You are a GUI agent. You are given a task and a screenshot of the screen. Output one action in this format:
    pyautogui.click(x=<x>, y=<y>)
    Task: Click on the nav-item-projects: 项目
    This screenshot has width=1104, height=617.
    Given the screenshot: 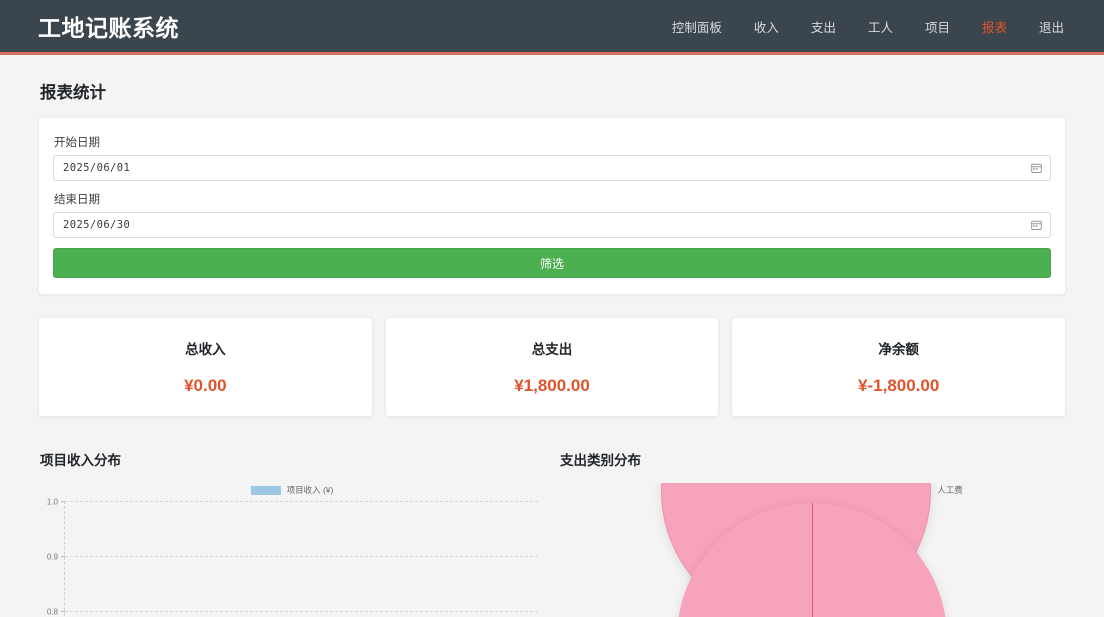 What is the action you would take?
    pyautogui.click(x=937, y=27)
    